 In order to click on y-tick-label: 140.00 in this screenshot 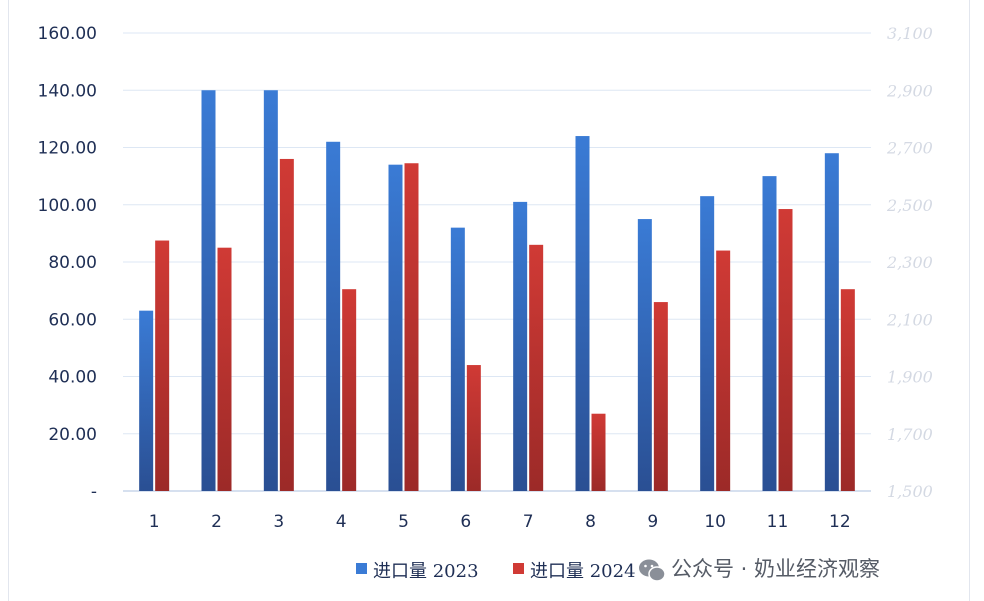, I will do `click(67, 91)`.